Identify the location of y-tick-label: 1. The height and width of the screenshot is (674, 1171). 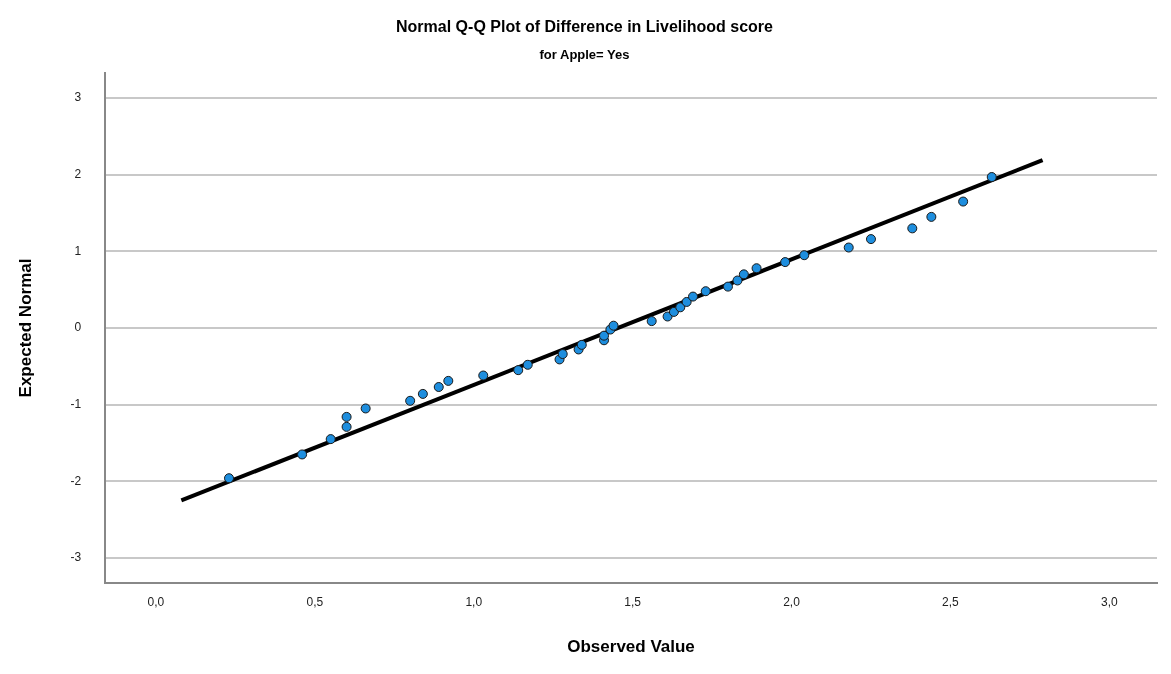
(78, 250).